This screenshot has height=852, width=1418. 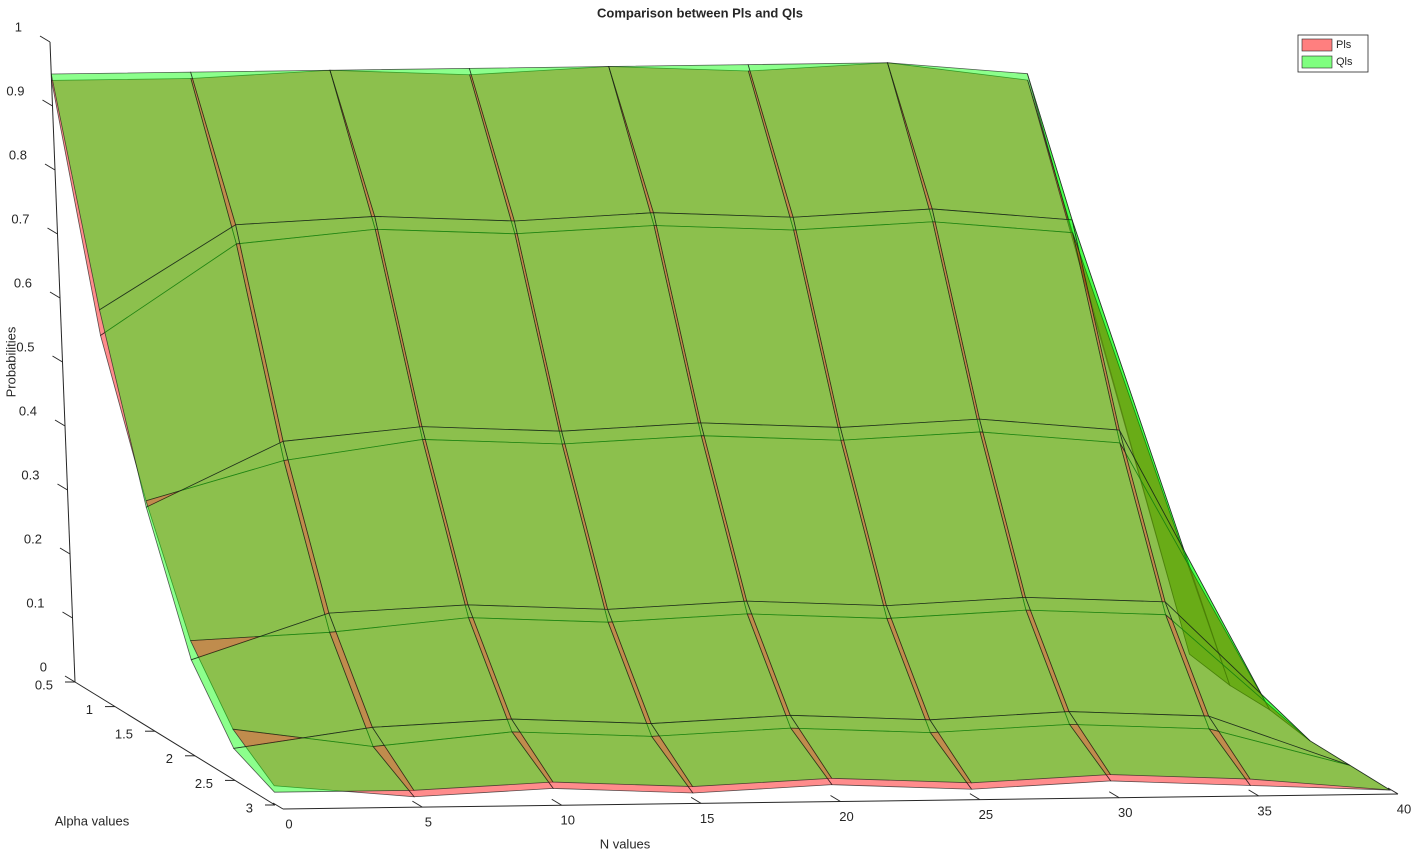 What do you see at coordinates (625, 843) in the screenshot?
I see `x-axis-label: N values` at bounding box center [625, 843].